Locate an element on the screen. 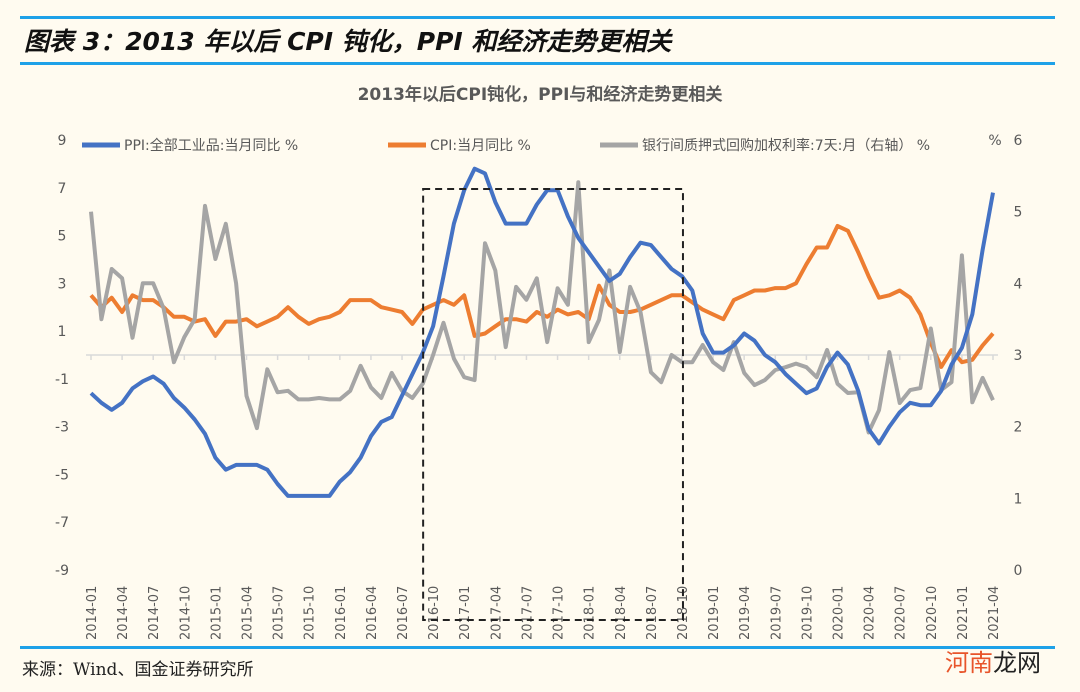 The height and width of the screenshot is (692, 1080). legend-label-ppi: PPI:全部工业品:当月同比 % is located at coordinates (211, 145).